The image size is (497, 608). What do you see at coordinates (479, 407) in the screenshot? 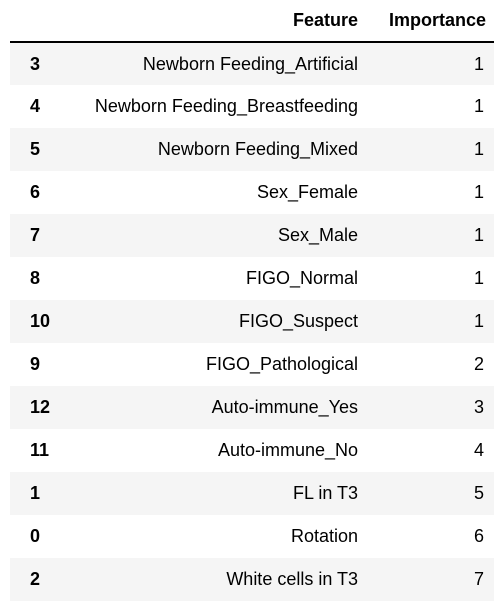
I see `importance-cell: 3` at bounding box center [479, 407].